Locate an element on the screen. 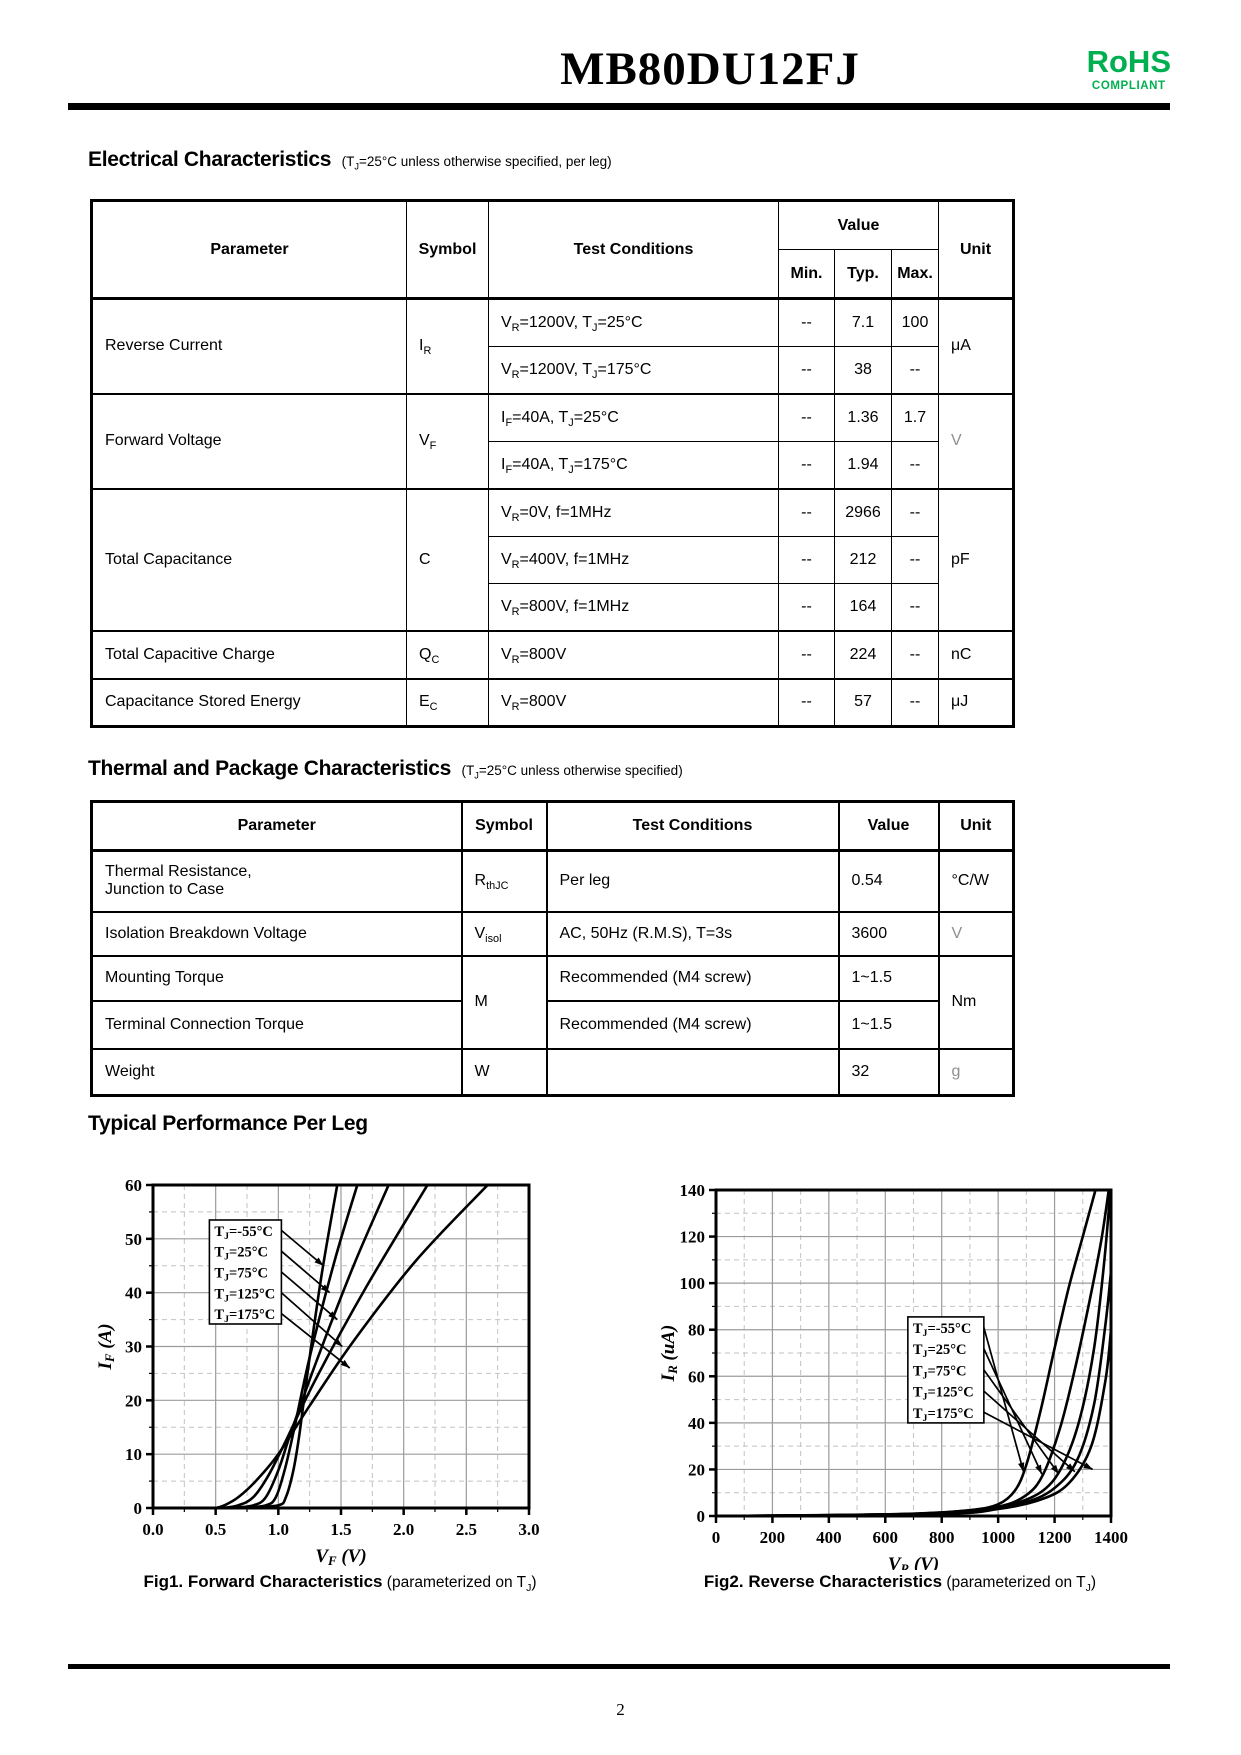  table-row: VR=800V, f=1MHz -- 164 -- is located at coordinates (553, 607).